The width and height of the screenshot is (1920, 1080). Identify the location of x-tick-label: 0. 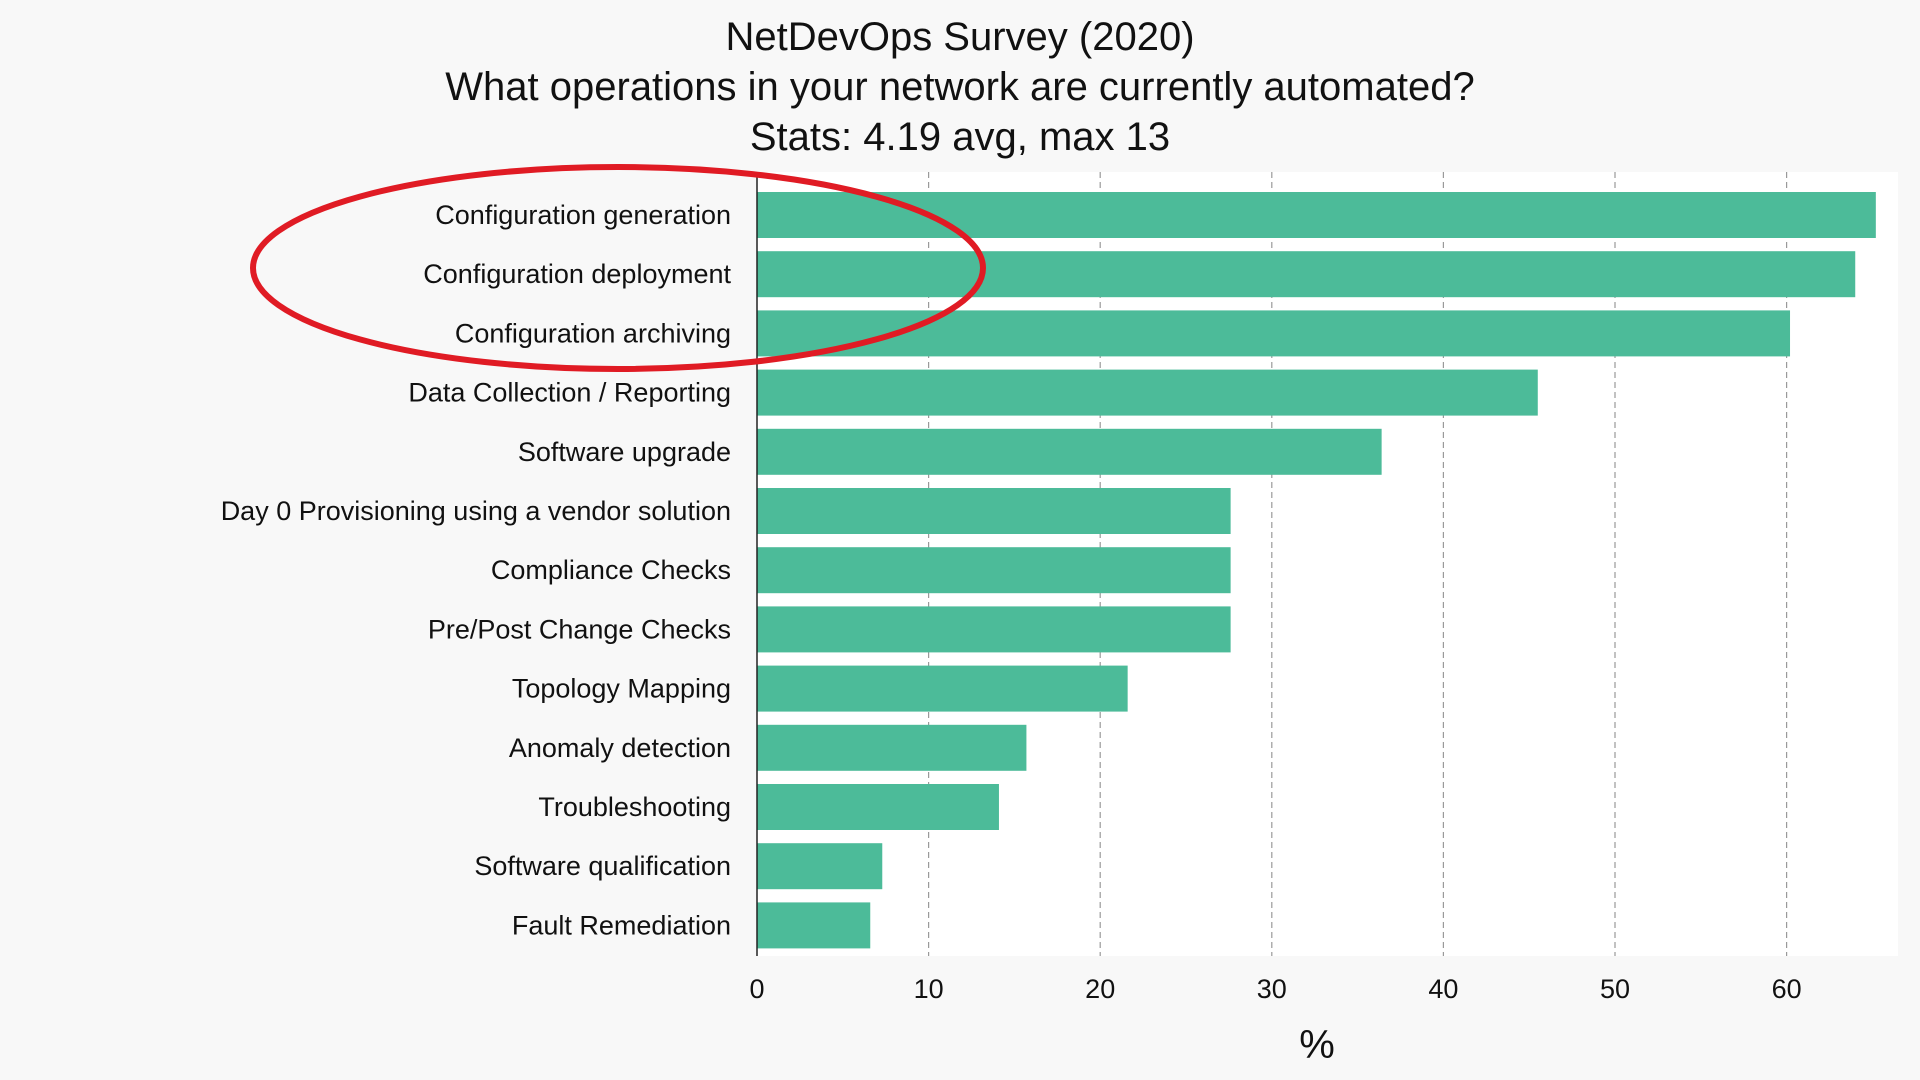
(756, 989).